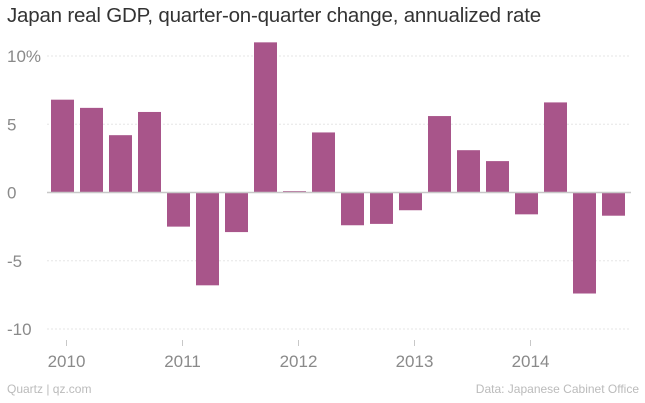 Image resolution: width=645 pixels, height=403 pixels. Describe the element at coordinates (11, 193) in the screenshot. I see `y-tick-label: 0` at that location.